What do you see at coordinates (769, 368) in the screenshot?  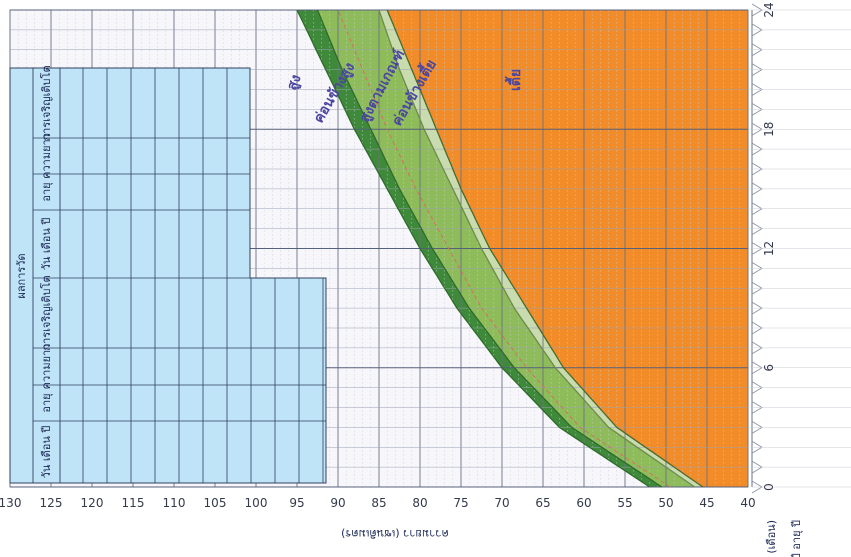 I see `x-tick-label: 6` at bounding box center [769, 368].